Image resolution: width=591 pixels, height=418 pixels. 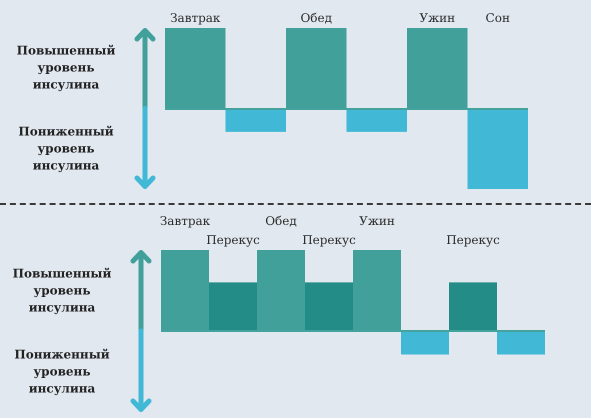 I want to click on x-tick-label: Сон, so click(x=498, y=18).